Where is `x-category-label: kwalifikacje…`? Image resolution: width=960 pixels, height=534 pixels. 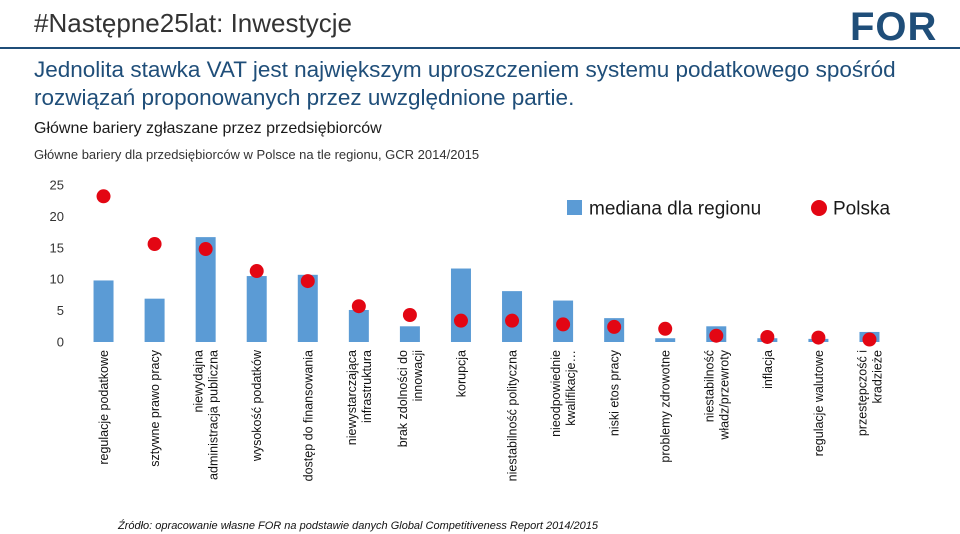 x-category-label: kwalifikacje… is located at coordinates (571, 388).